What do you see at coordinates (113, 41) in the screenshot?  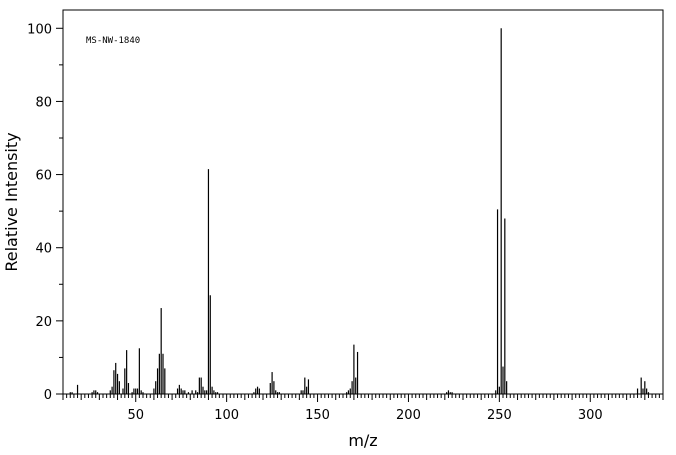 I see `spectrum-id-annotation: MS-NW-1840` at bounding box center [113, 41].